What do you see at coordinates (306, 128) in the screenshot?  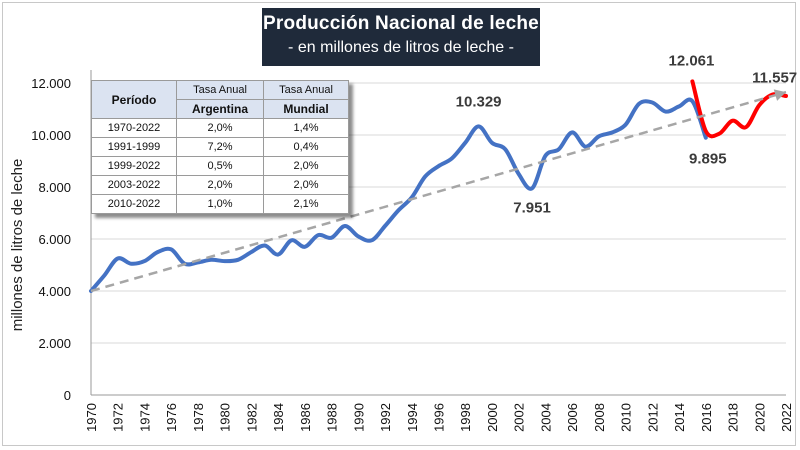 I see `cell-mundial: 1,4%` at bounding box center [306, 128].